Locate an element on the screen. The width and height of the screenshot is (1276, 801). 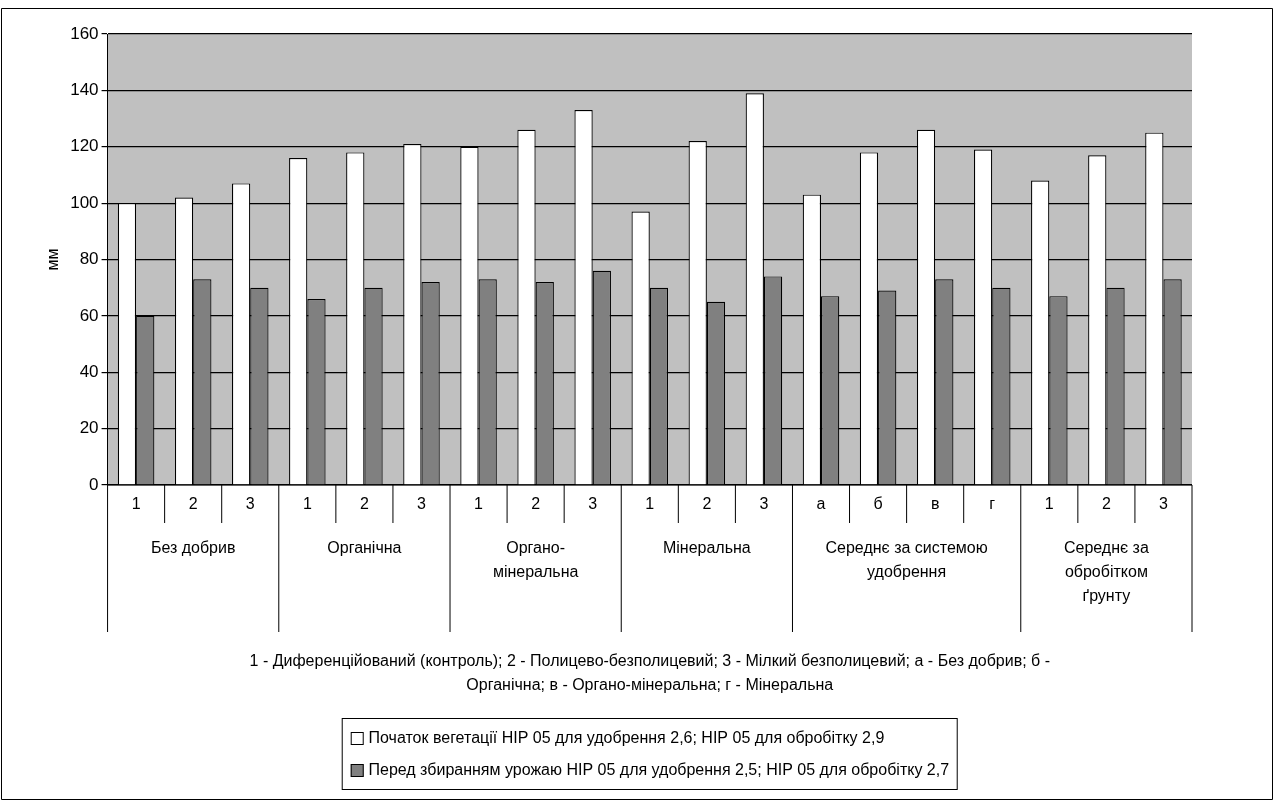
text: Органо-мінеральна is located at coordinates (535, 560).